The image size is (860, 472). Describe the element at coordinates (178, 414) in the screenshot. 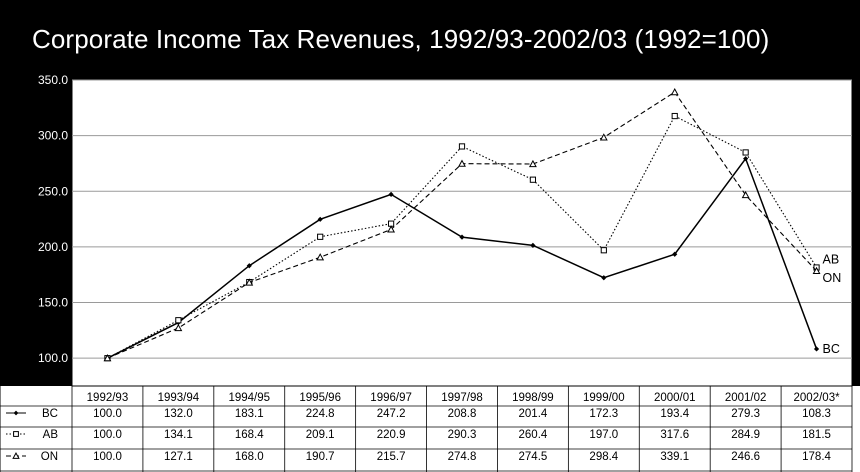

I see `table-cell: 132.0` at that location.